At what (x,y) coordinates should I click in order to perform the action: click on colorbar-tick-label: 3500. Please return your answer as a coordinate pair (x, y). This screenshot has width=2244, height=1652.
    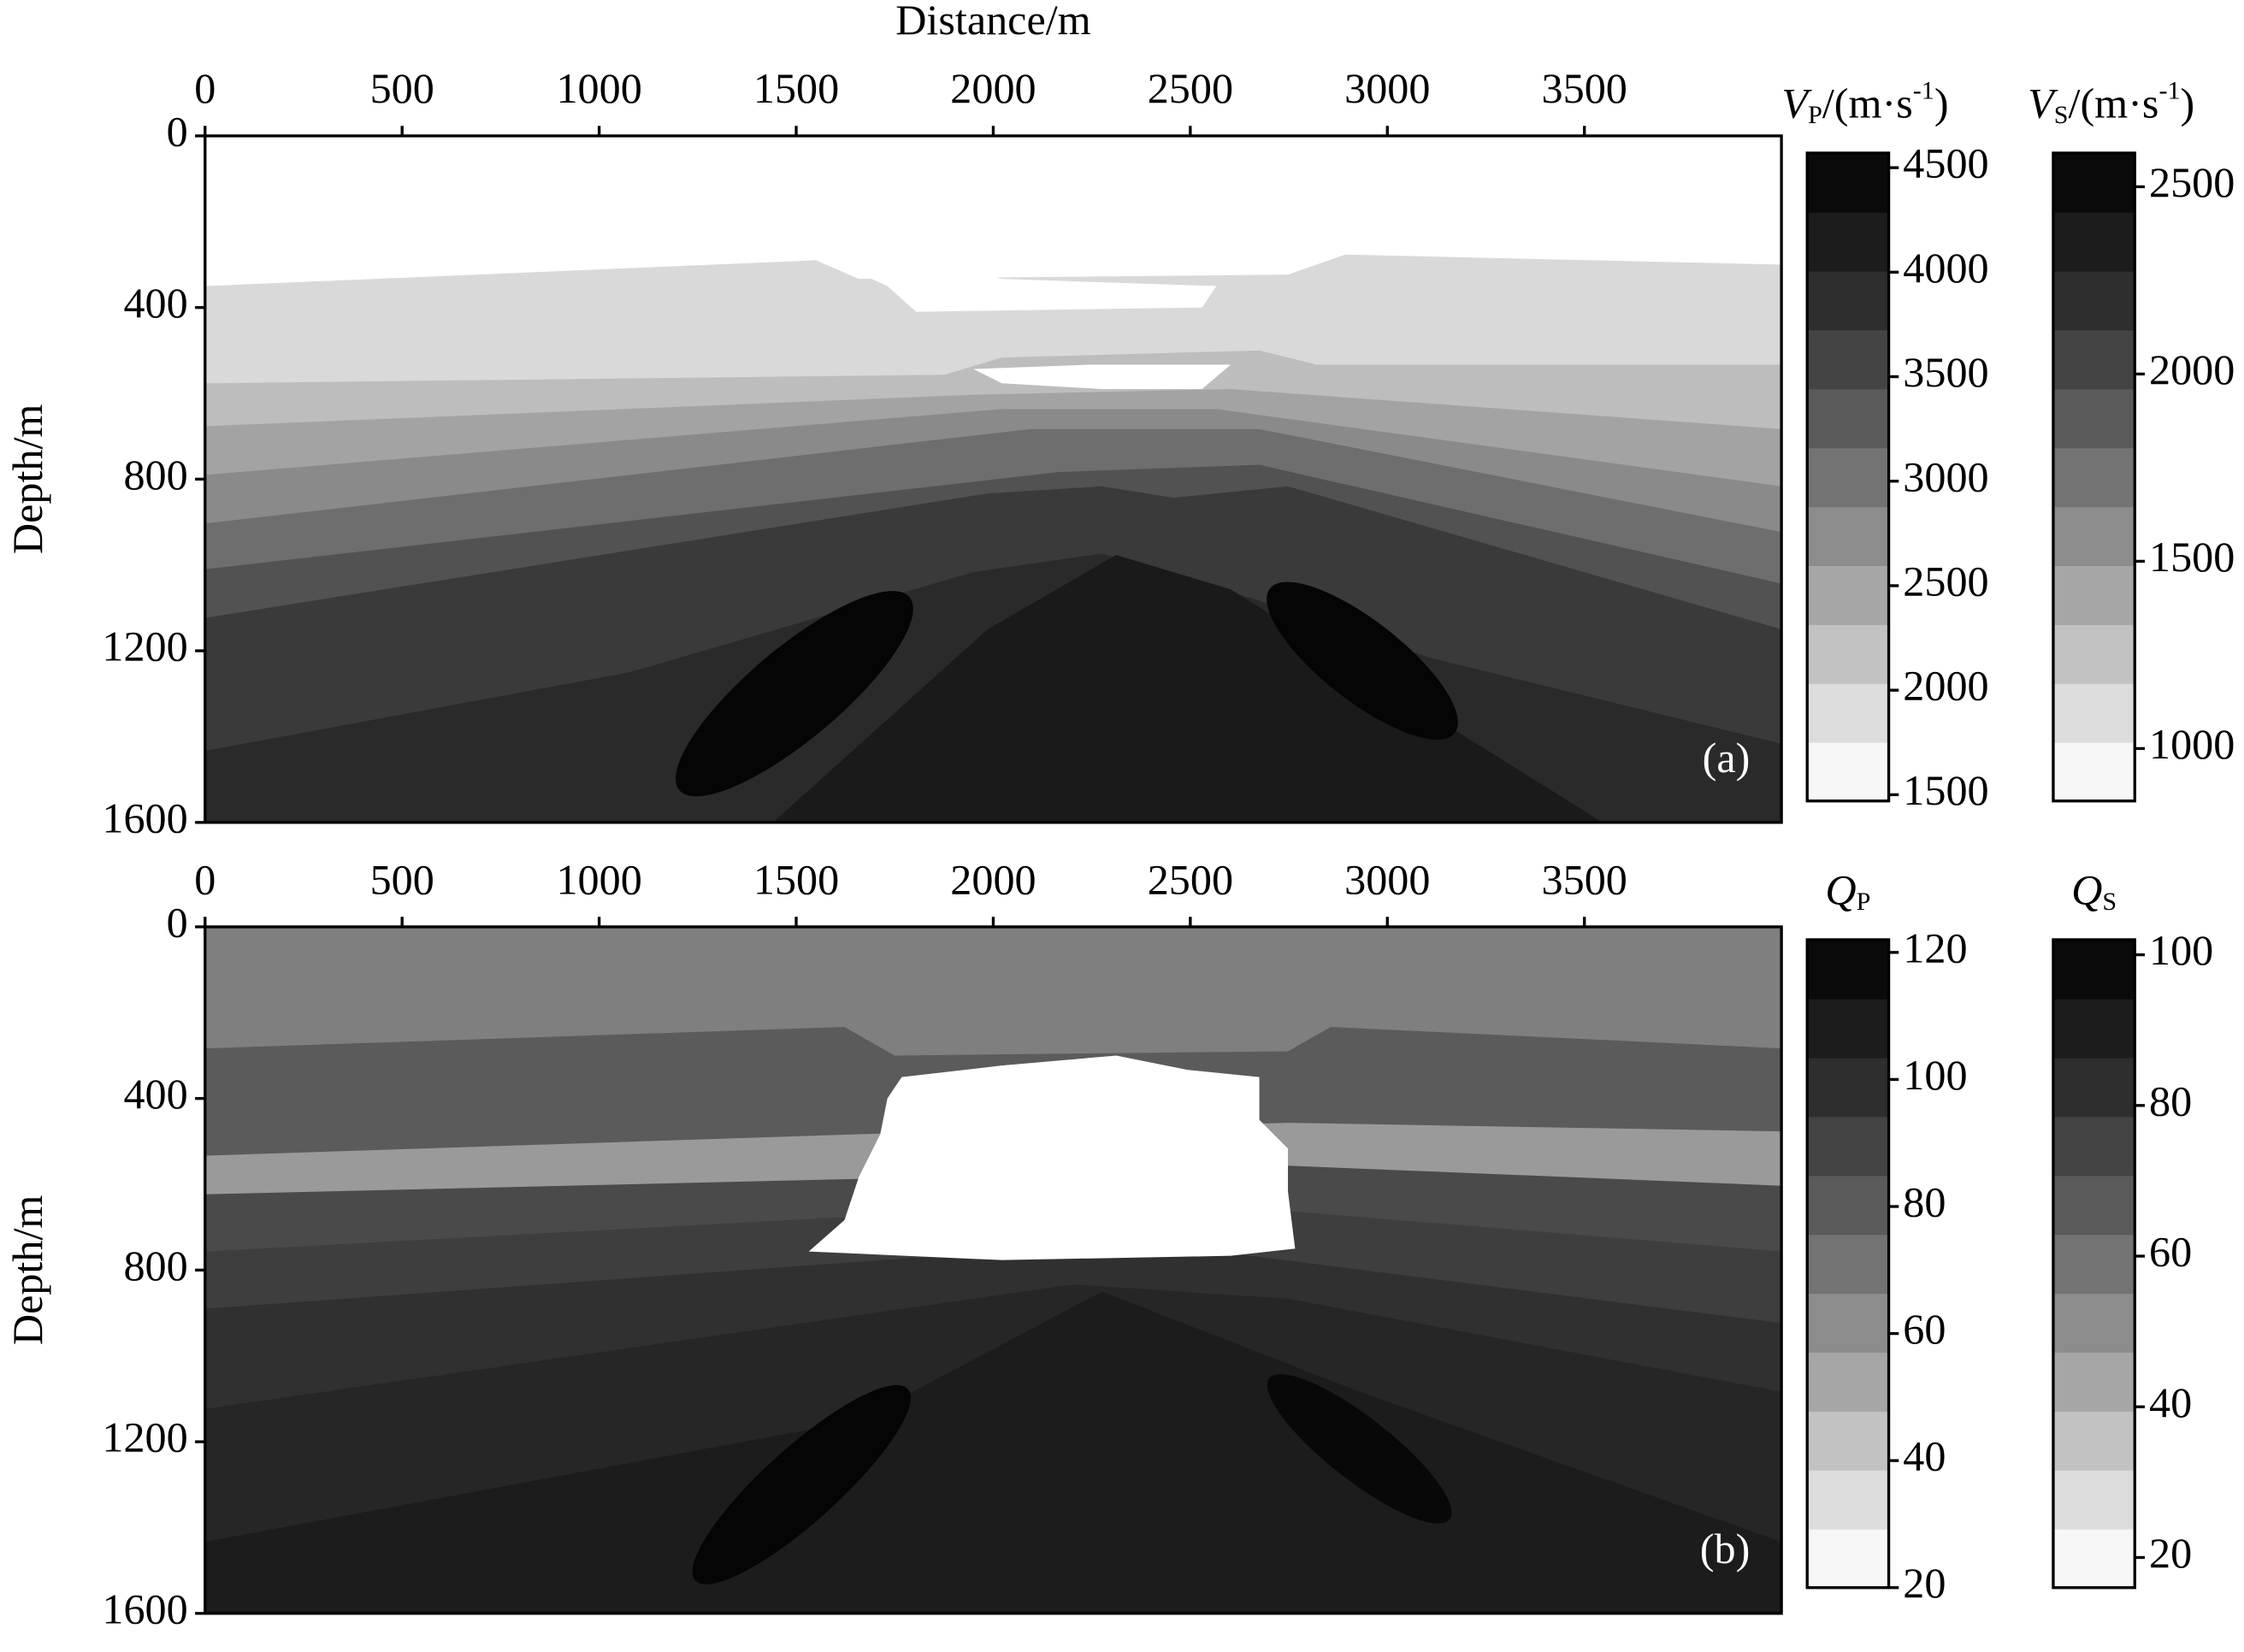
    Looking at the image, I should click on (1946, 372).